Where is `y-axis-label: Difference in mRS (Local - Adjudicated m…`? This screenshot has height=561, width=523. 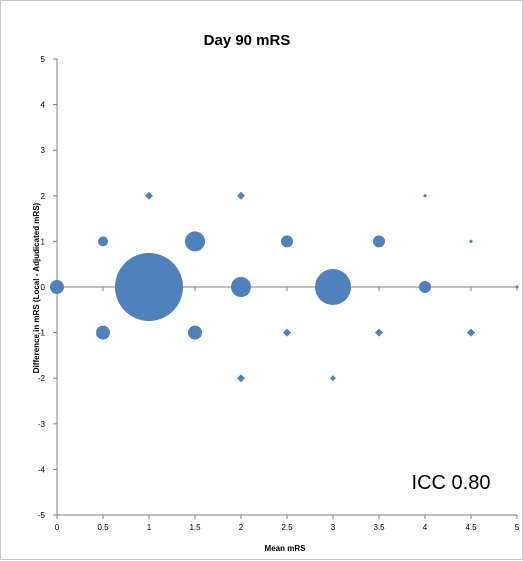 y-axis-label: Difference in mRS (Local - Adjudicated m… is located at coordinates (36, 287).